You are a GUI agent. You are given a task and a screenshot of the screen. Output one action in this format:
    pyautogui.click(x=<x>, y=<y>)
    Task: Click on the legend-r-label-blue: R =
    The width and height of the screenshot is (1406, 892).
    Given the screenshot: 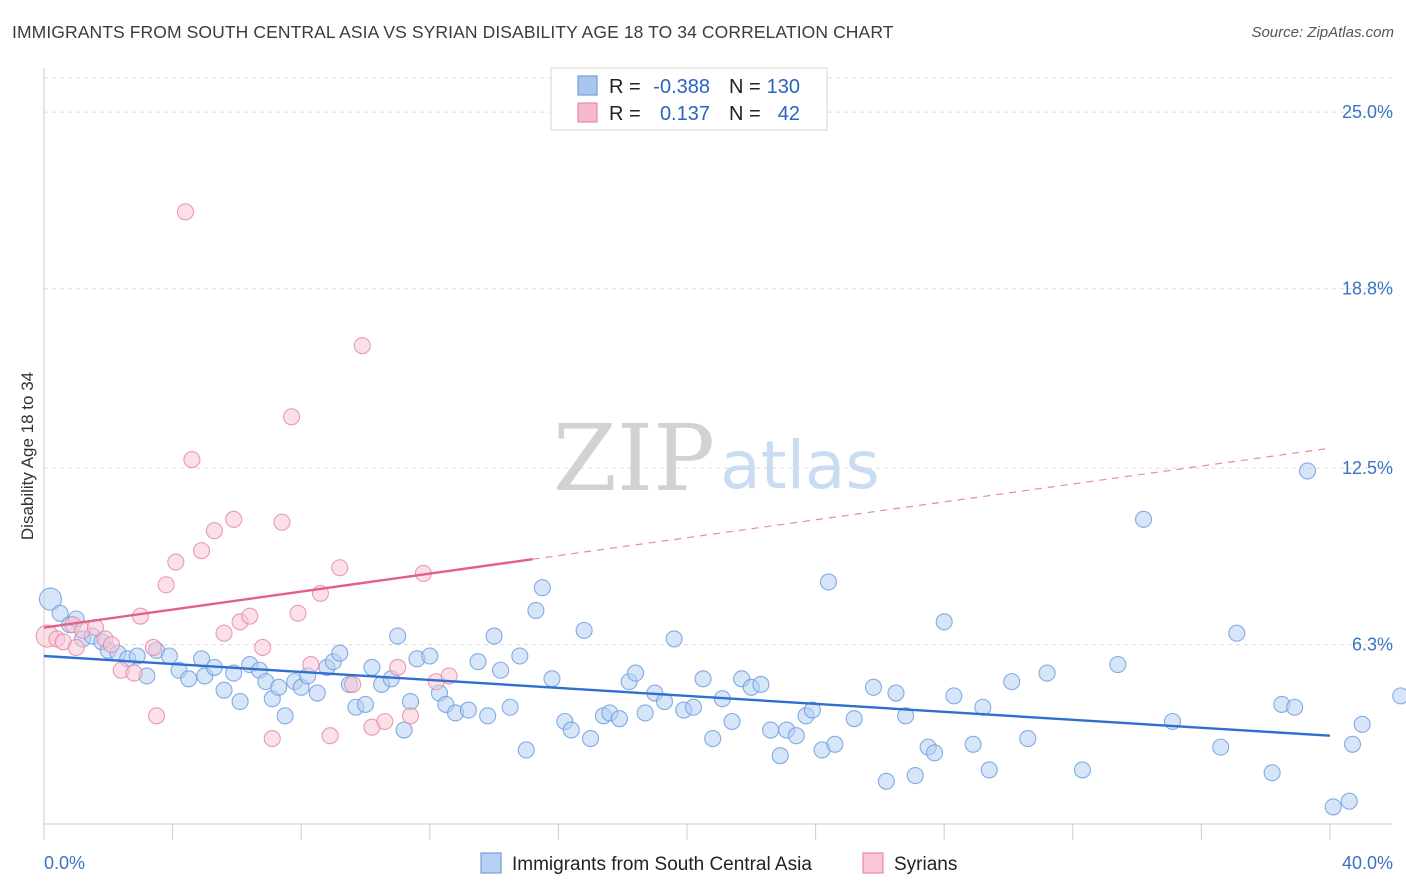 What is the action you would take?
    pyautogui.click(x=625, y=87)
    